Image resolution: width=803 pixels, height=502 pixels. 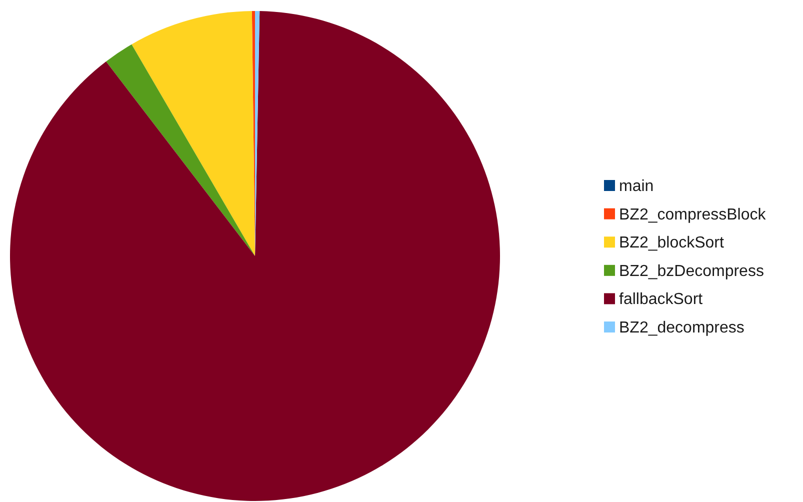 I want to click on legend-label: fallbackSort, so click(x=661, y=299).